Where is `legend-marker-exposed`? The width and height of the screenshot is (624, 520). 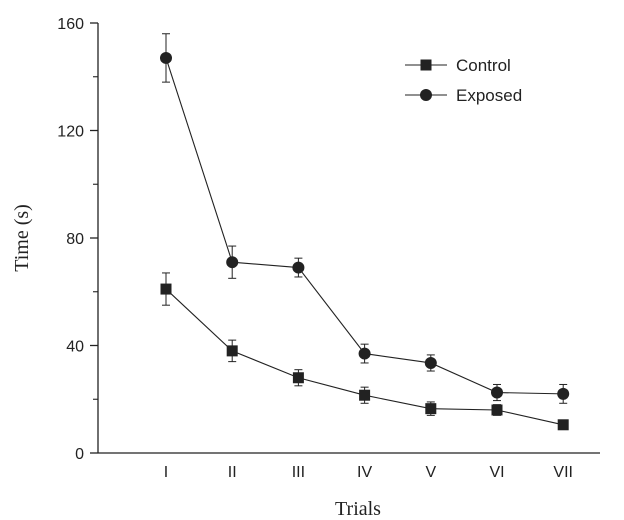
legend-marker-exposed is located at coordinates (426, 95).